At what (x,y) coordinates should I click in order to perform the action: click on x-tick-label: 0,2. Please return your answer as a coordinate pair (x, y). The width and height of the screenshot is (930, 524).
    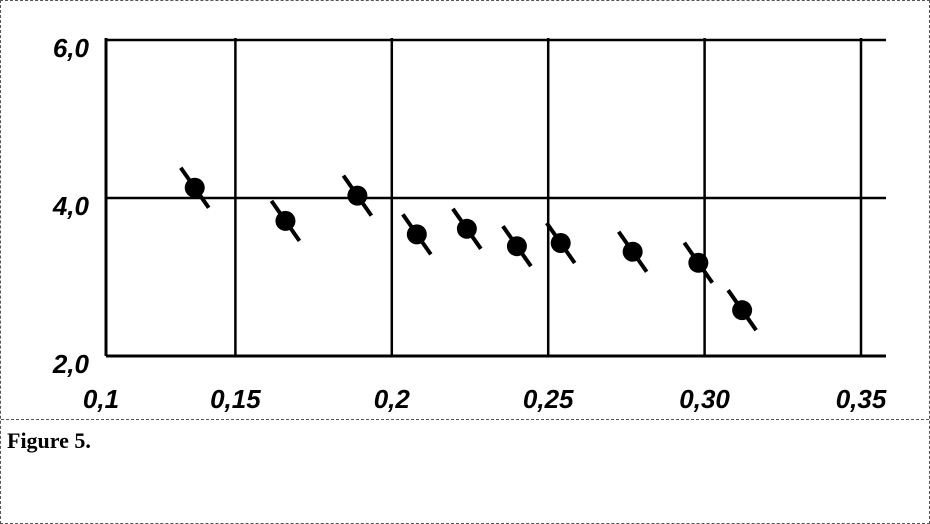
    Looking at the image, I should click on (392, 399).